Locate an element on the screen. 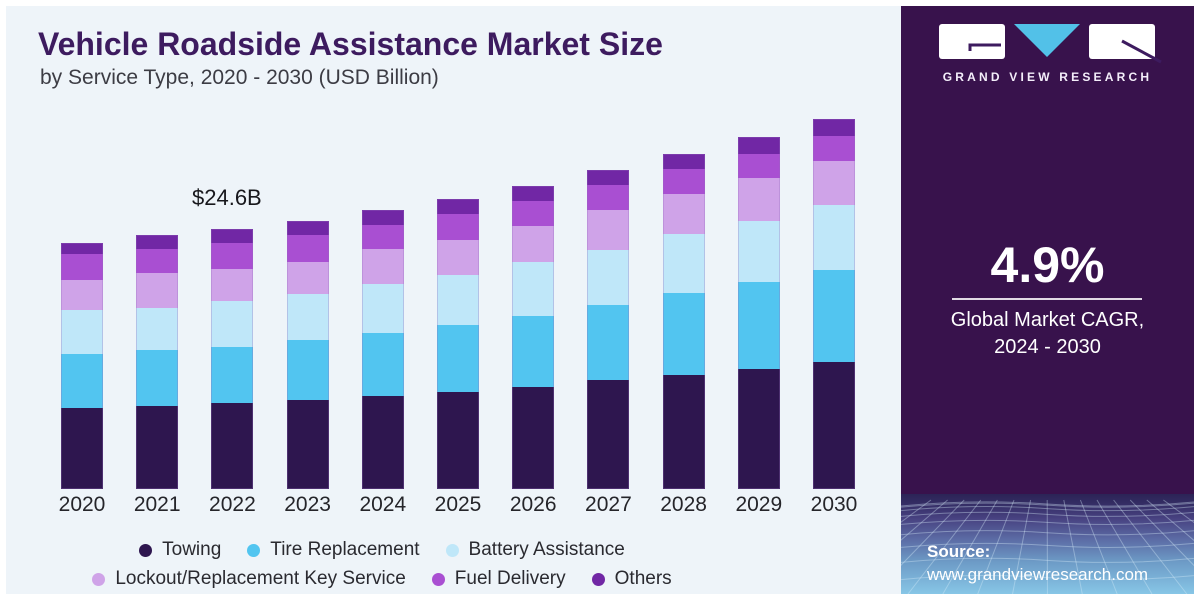 The width and height of the screenshot is (1200, 600). segment-fuel-delivery-2028 is located at coordinates (683, 181).